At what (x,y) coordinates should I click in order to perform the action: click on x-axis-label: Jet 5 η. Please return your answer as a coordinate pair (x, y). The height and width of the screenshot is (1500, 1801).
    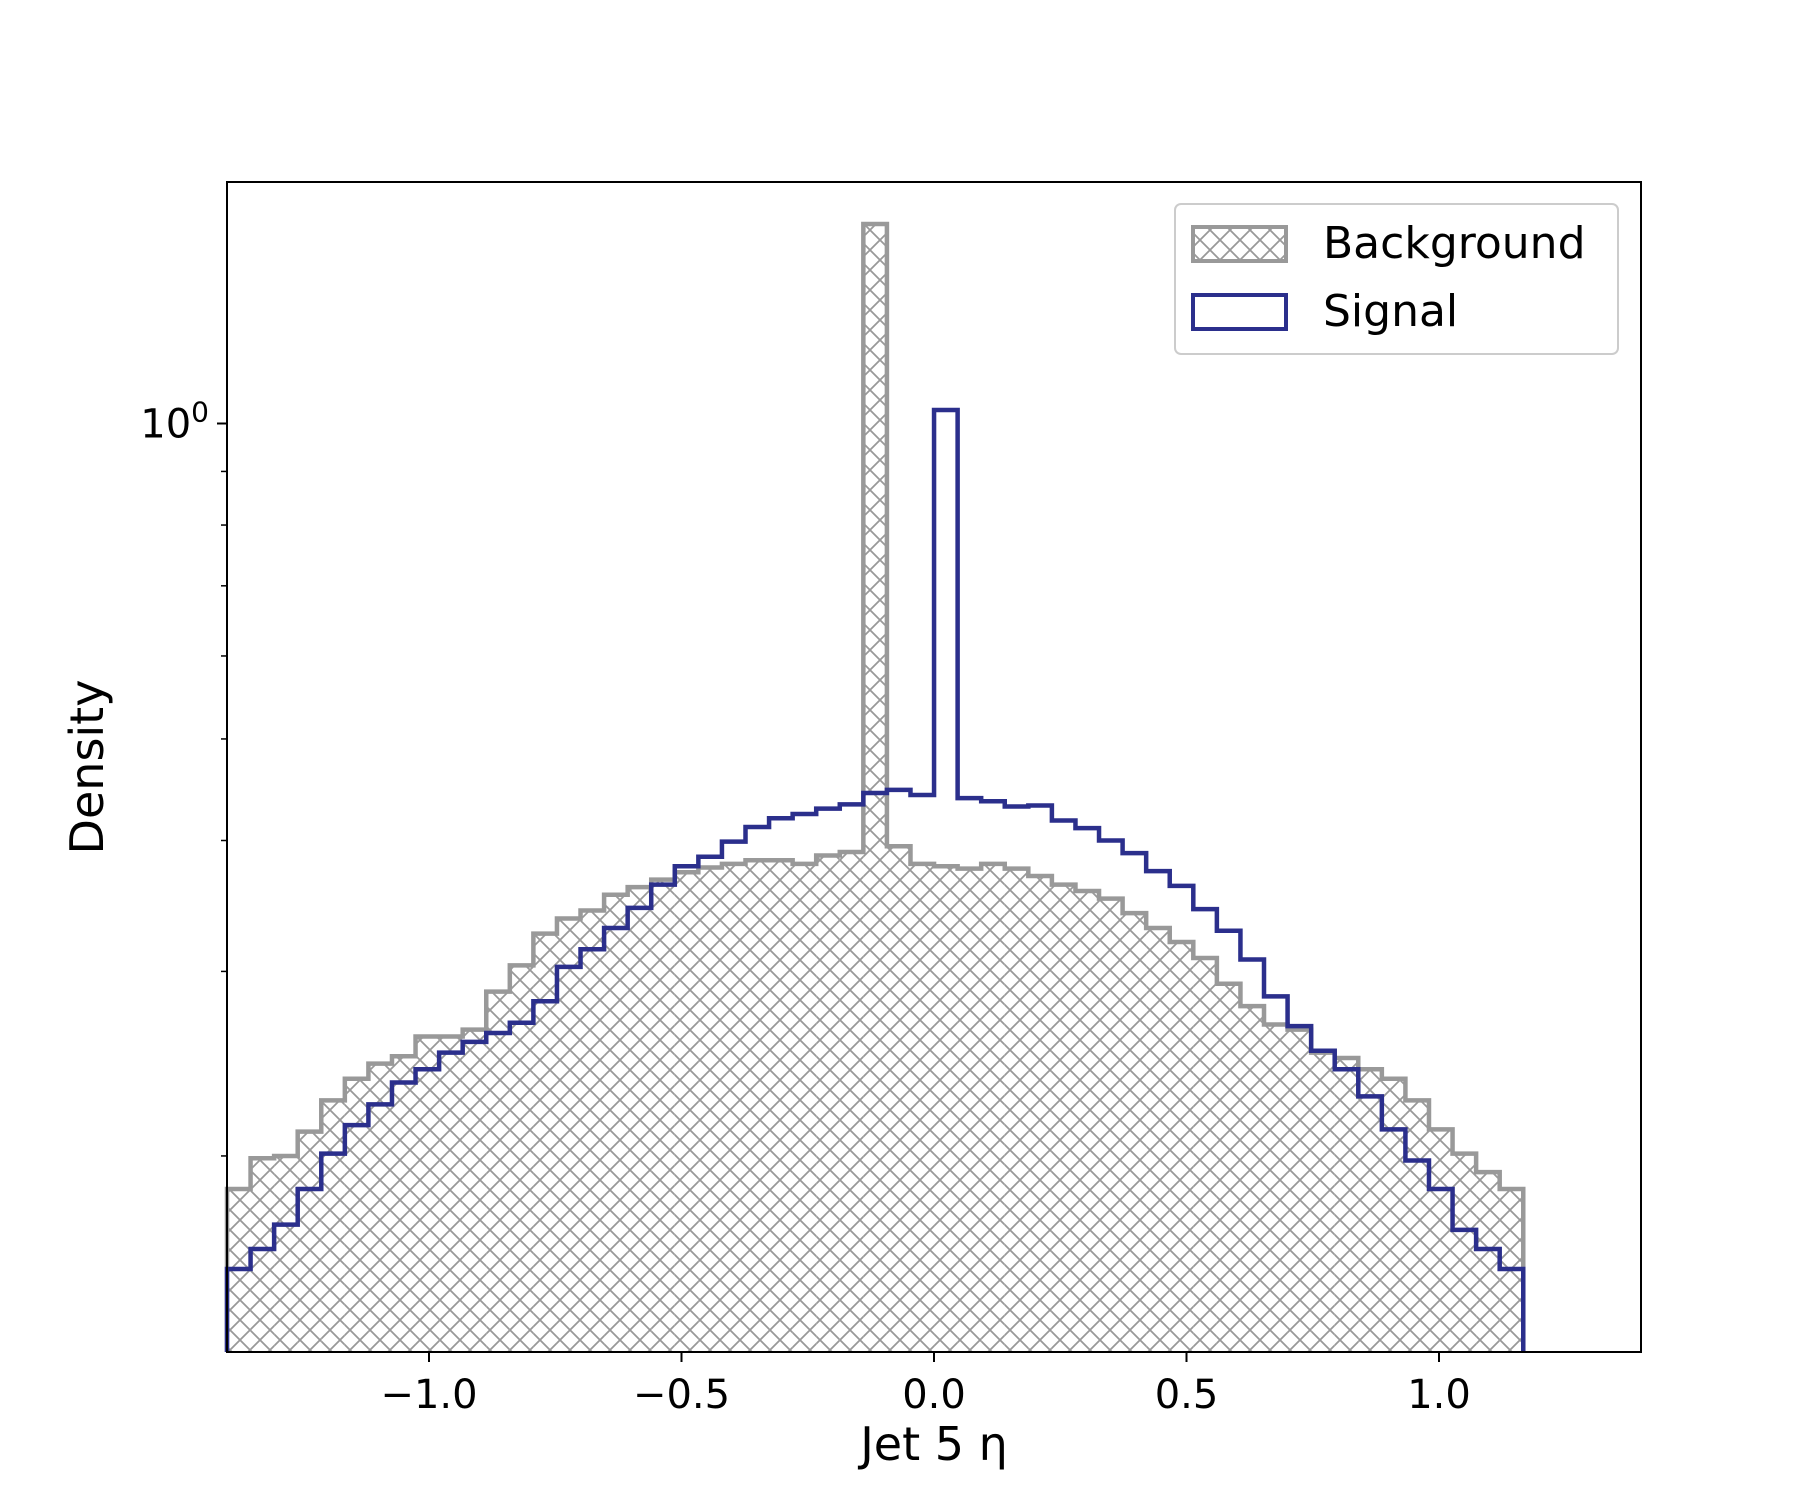
    Looking at the image, I should click on (932, 1444).